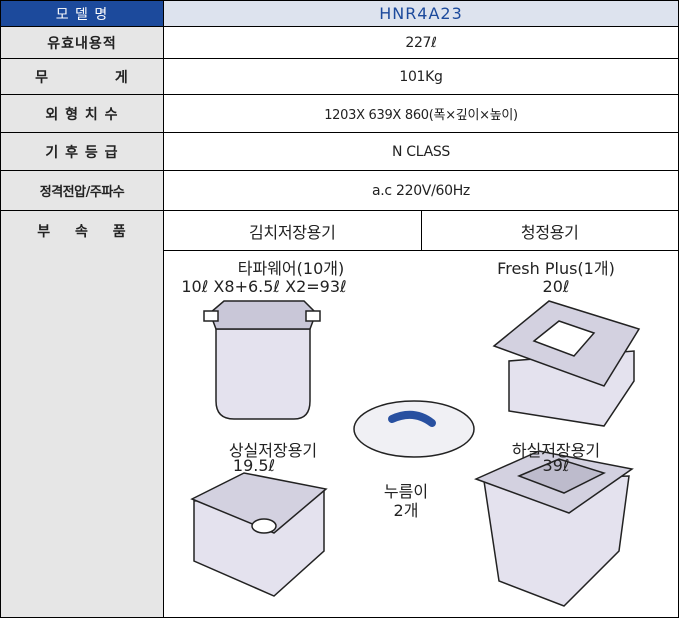 This screenshot has width=679, height=624. What do you see at coordinates (291, 268) in the screenshot?
I see `item-name: 타파웨어(10개)` at bounding box center [291, 268].